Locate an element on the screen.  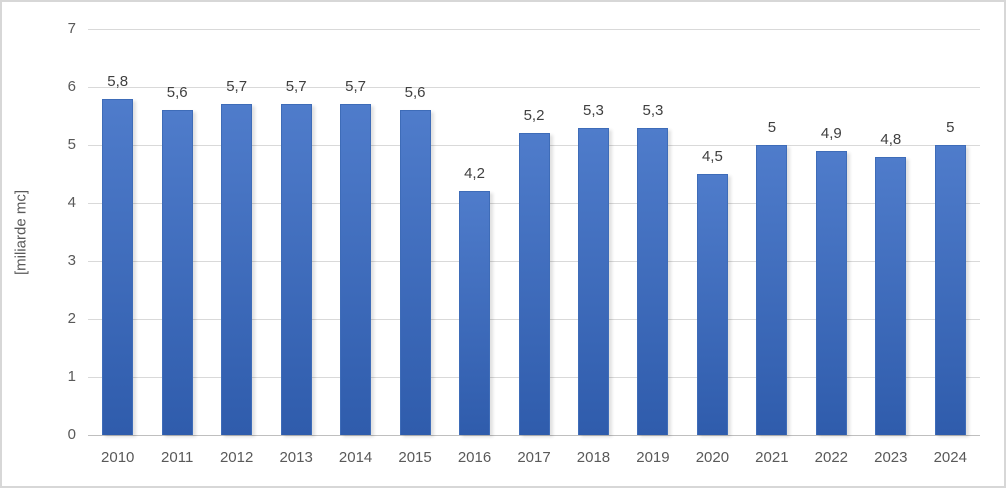
y-tick-label: 3 is located at coordinates (71, 260).